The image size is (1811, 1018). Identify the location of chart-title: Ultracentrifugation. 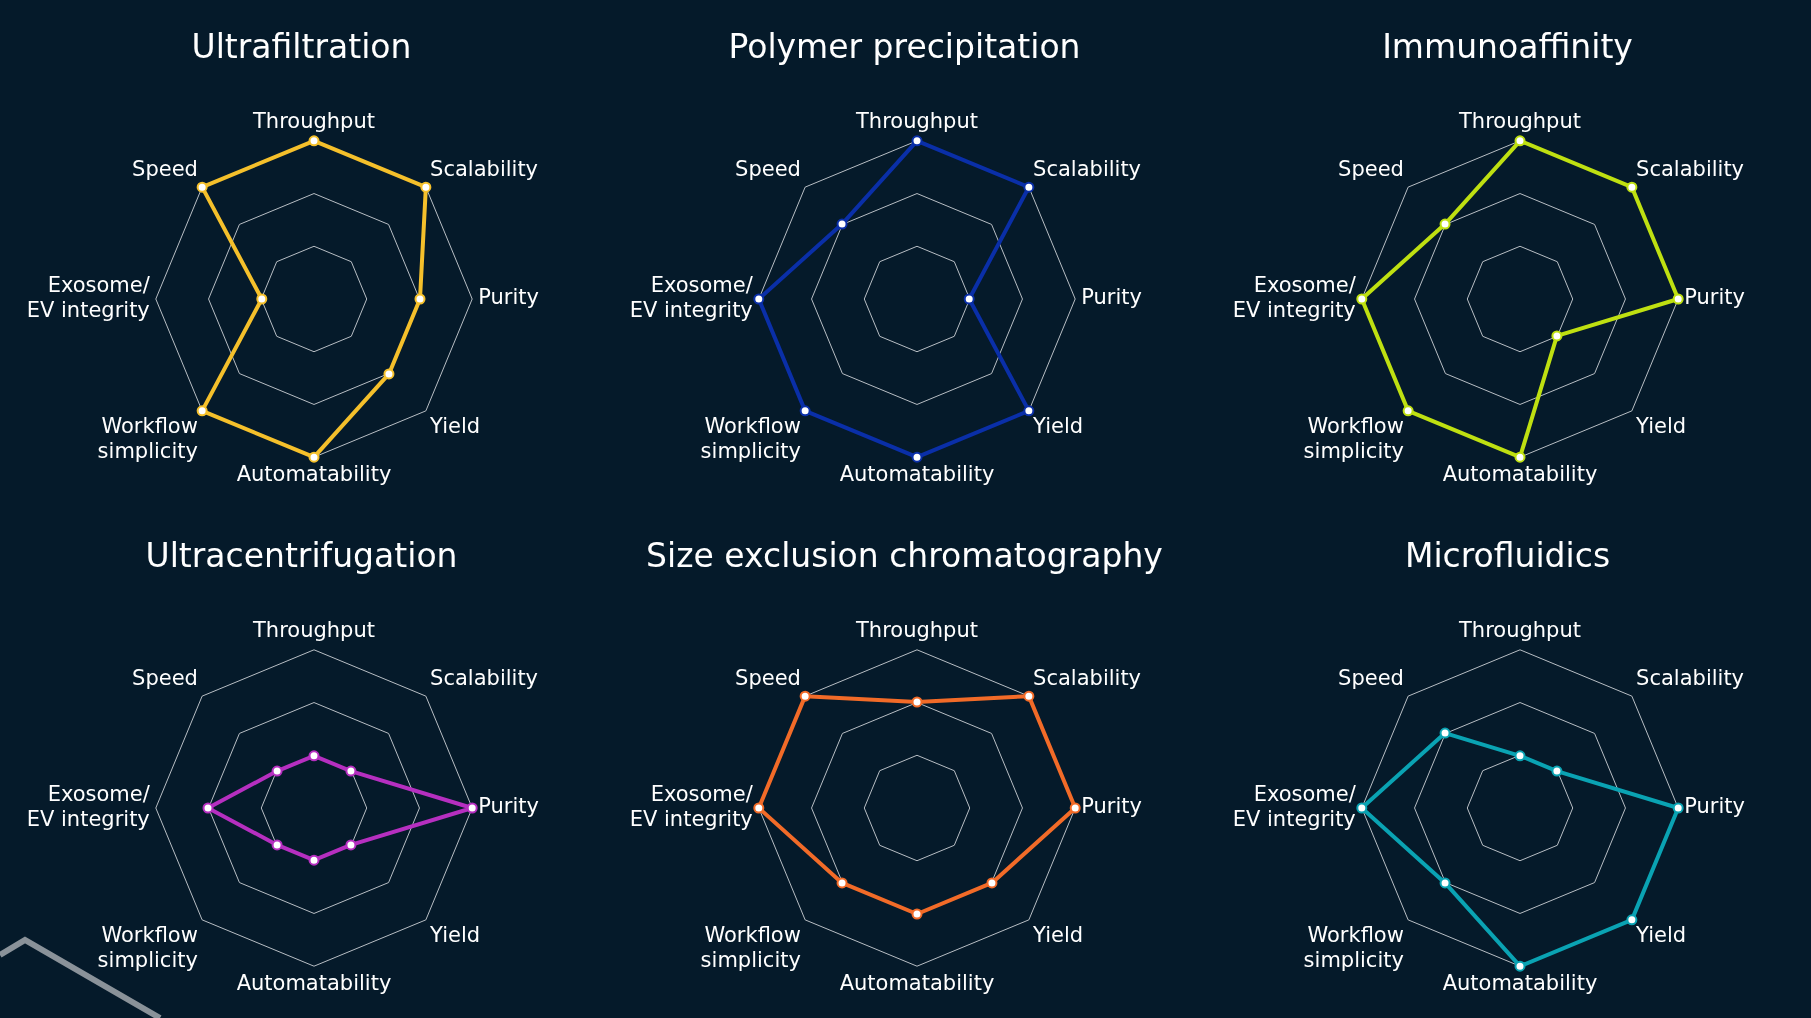
(301, 556).